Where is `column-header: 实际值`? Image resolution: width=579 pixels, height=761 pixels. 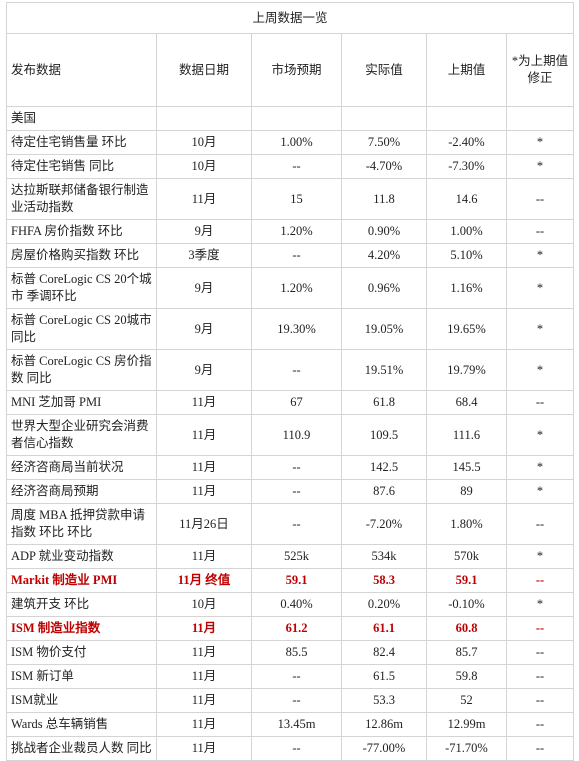
column-header: 实际值 is located at coordinates (384, 70).